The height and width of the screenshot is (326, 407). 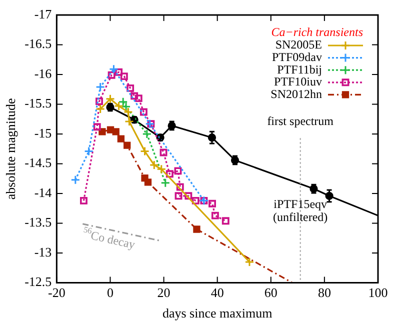 What do you see at coordinates (109, 238) in the screenshot?
I see `annotation: 56Co decay` at bounding box center [109, 238].